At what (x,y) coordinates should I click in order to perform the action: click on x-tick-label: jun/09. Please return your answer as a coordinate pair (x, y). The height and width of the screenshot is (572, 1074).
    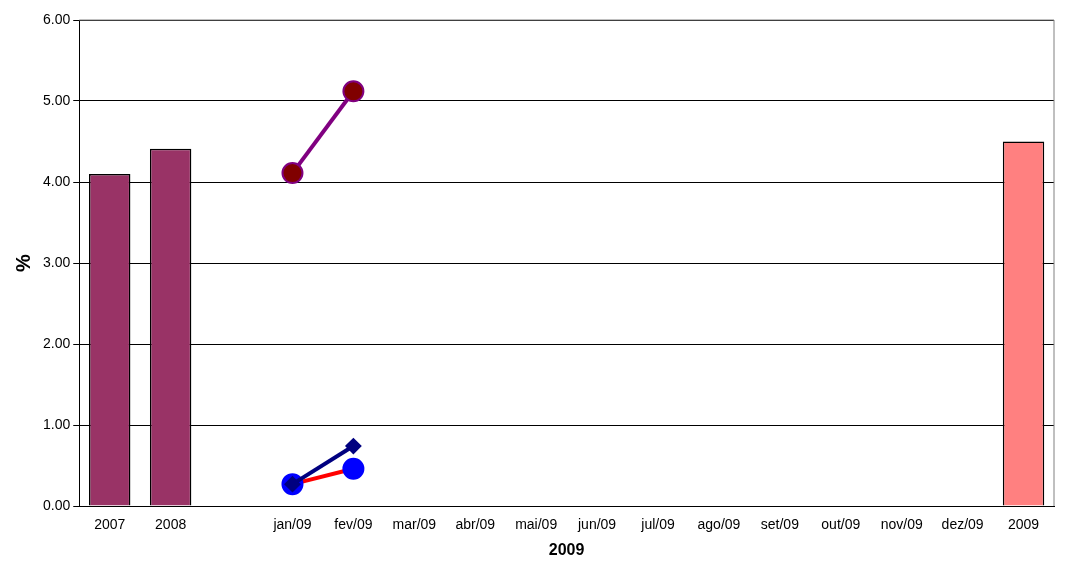
    Looking at the image, I should click on (597, 524).